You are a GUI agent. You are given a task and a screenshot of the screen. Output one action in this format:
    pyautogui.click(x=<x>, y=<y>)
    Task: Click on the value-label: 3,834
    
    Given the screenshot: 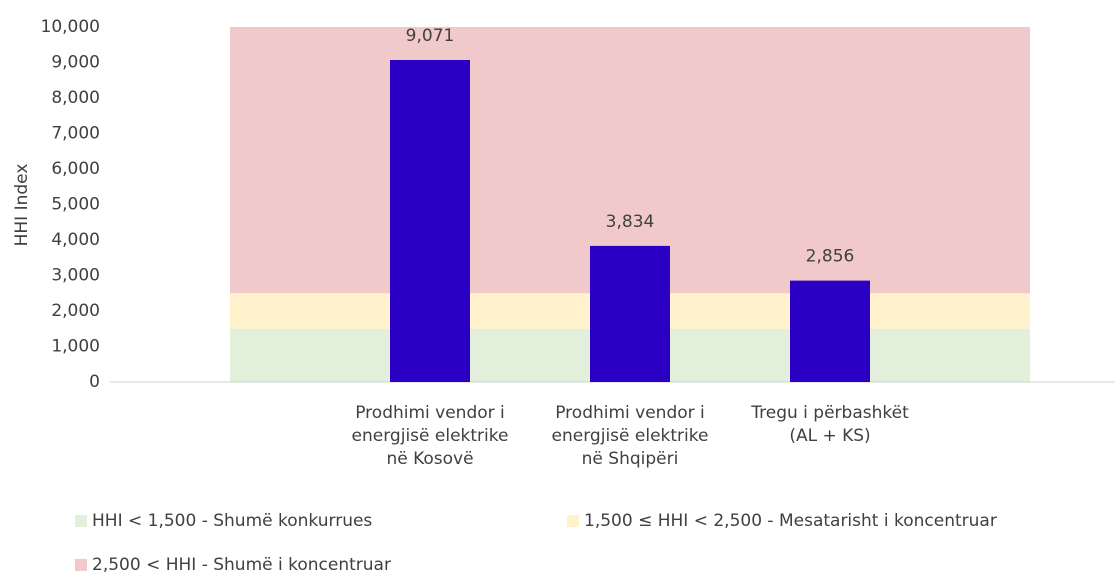 What is the action you would take?
    pyautogui.click(x=630, y=222)
    